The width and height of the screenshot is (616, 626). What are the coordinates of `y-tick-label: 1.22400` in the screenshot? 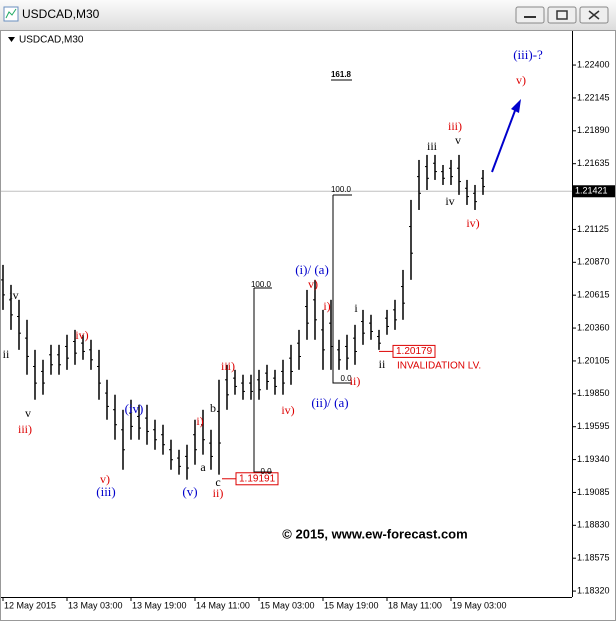 It's located at (593, 64).